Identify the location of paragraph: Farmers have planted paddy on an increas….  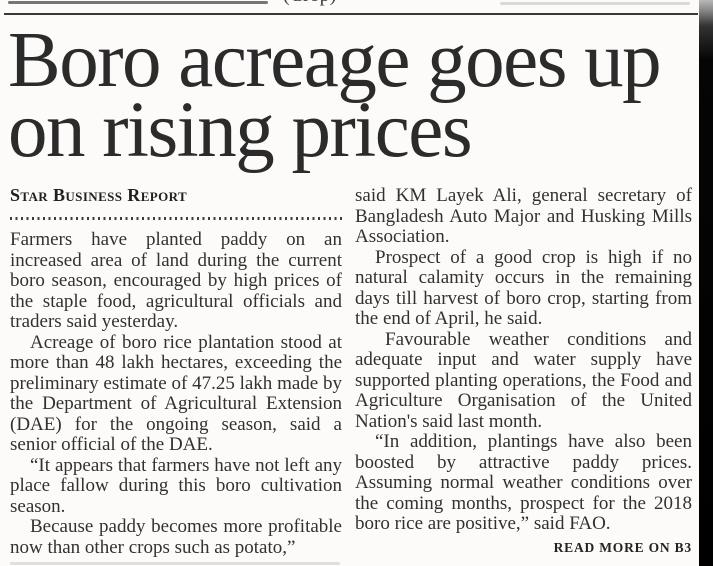
(176, 280).